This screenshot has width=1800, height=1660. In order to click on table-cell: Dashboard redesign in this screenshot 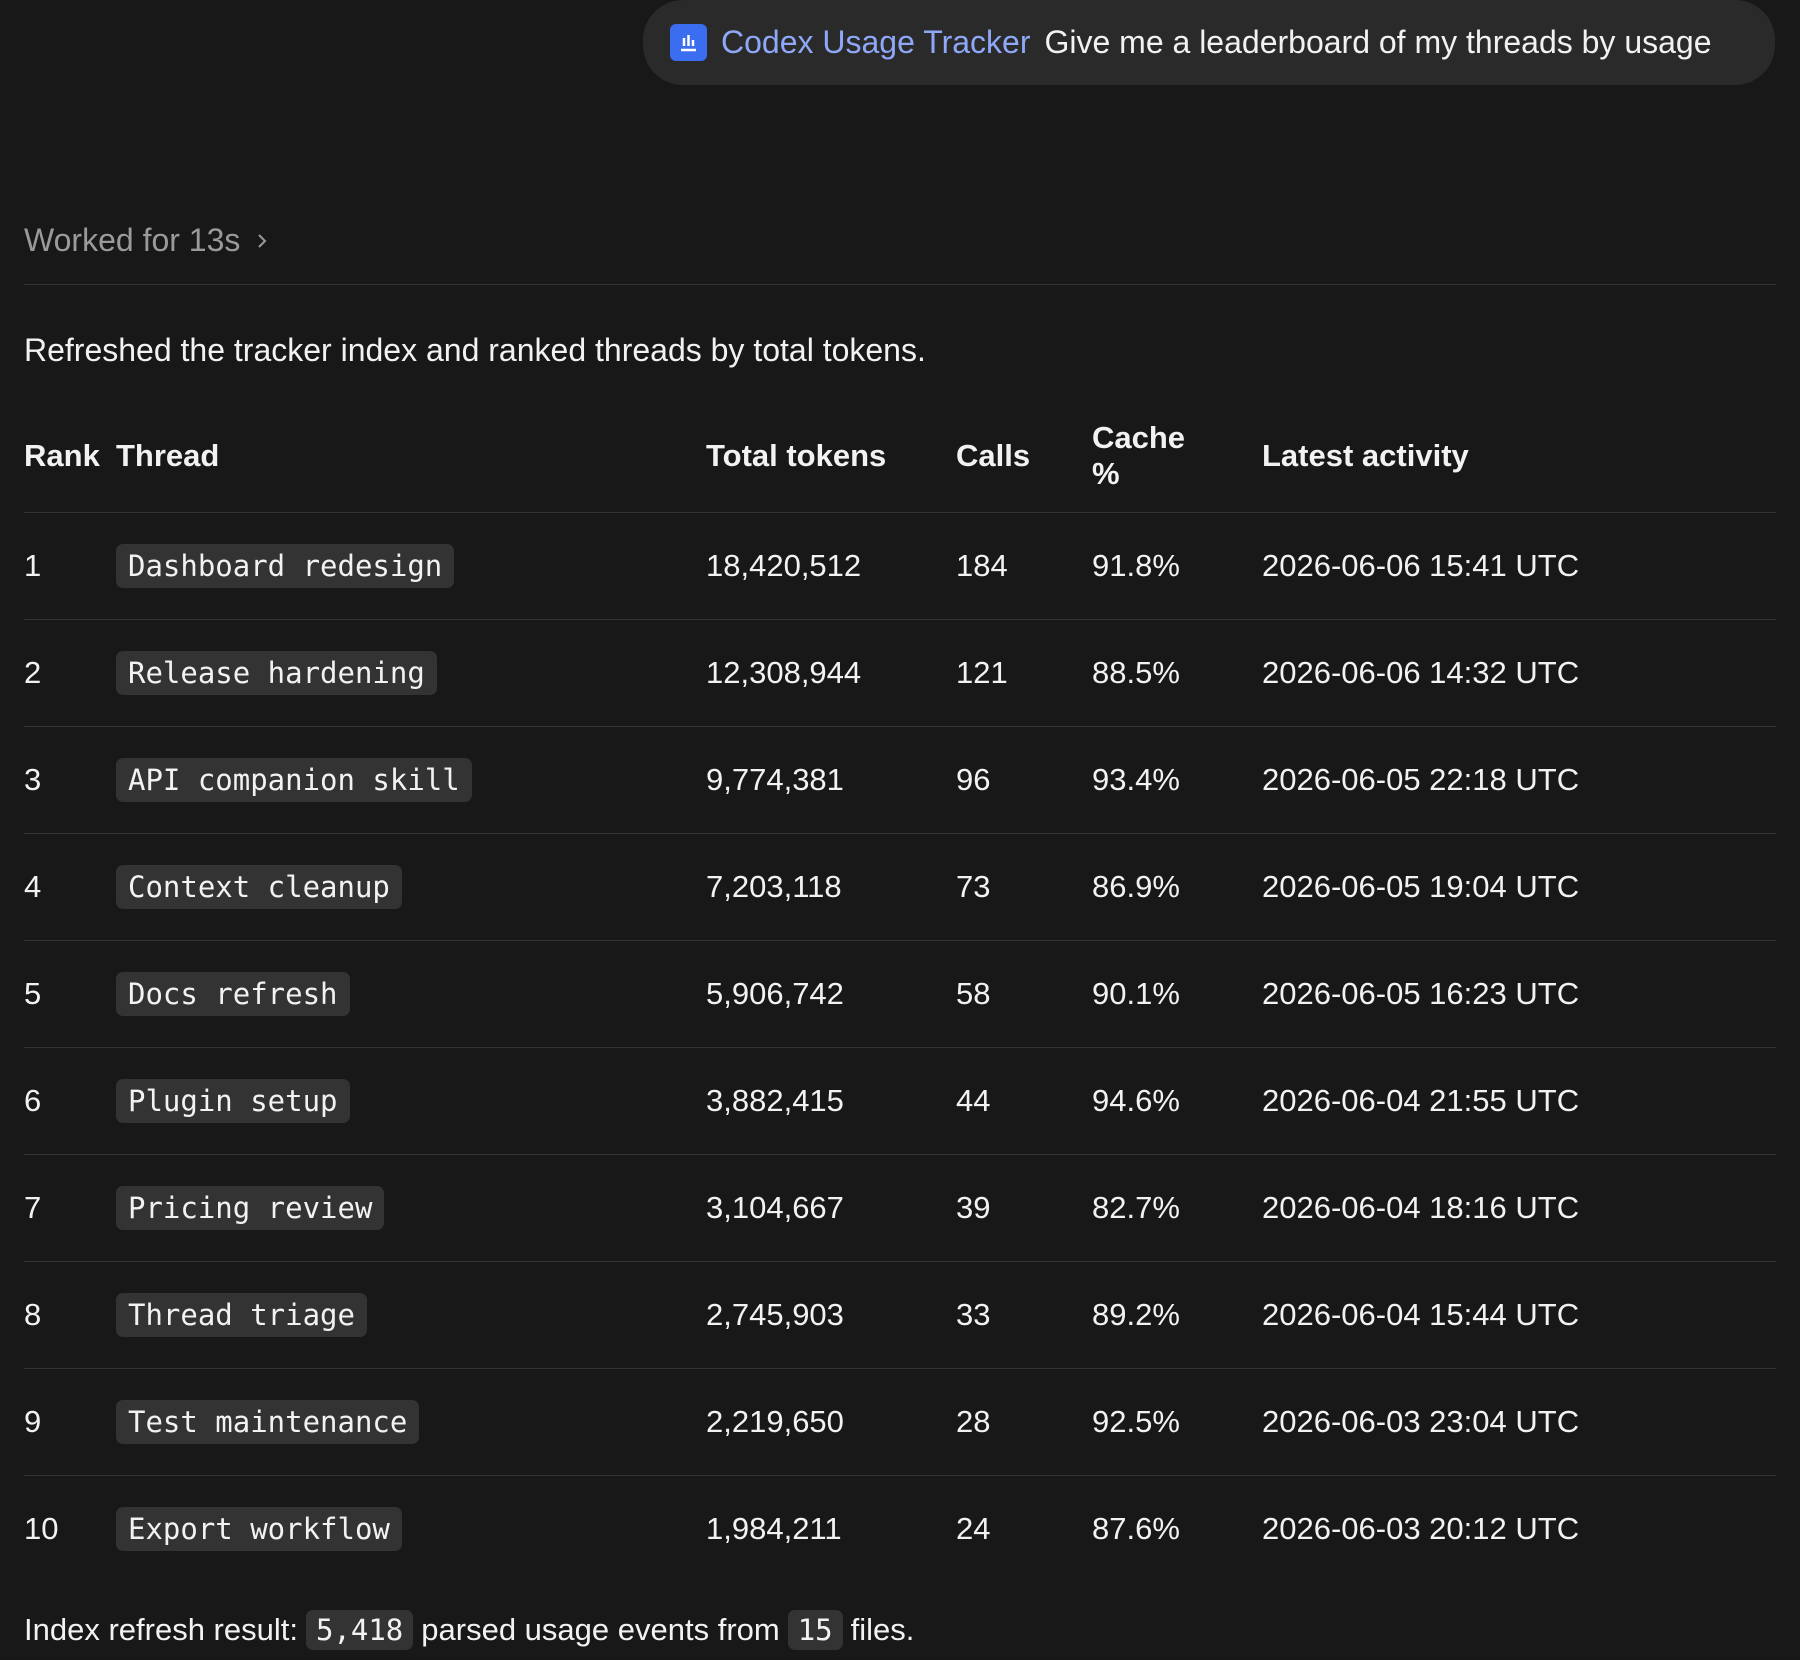, I will do `click(411, 566)`.